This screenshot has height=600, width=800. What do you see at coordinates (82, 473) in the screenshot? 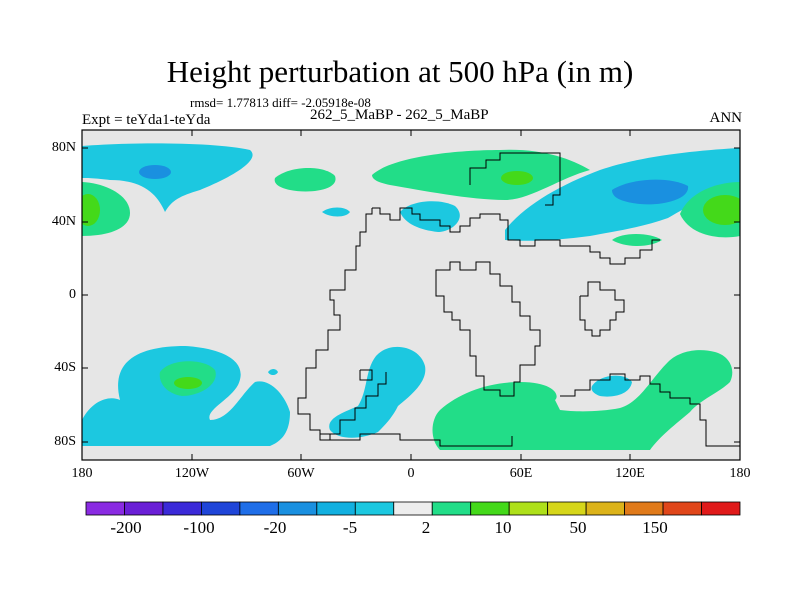
I see `lon-label-180w: 180` at bounding box center [82, 473].